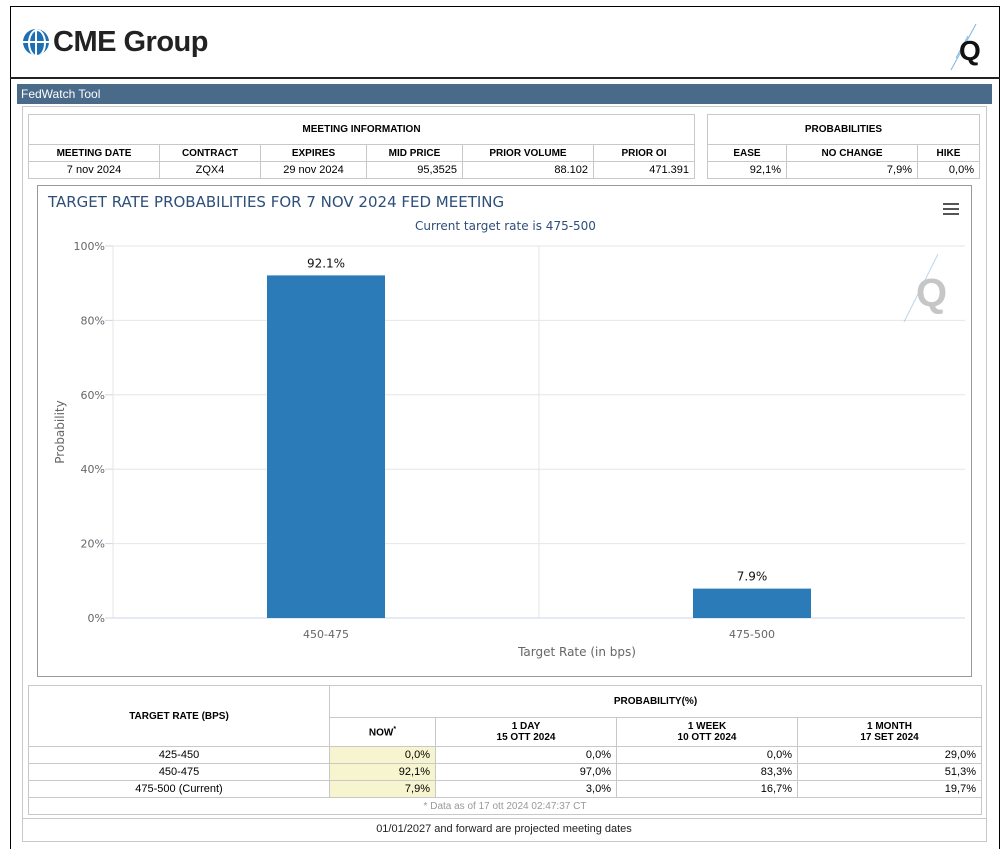  I want to click on header-rule, so click(505, 78).